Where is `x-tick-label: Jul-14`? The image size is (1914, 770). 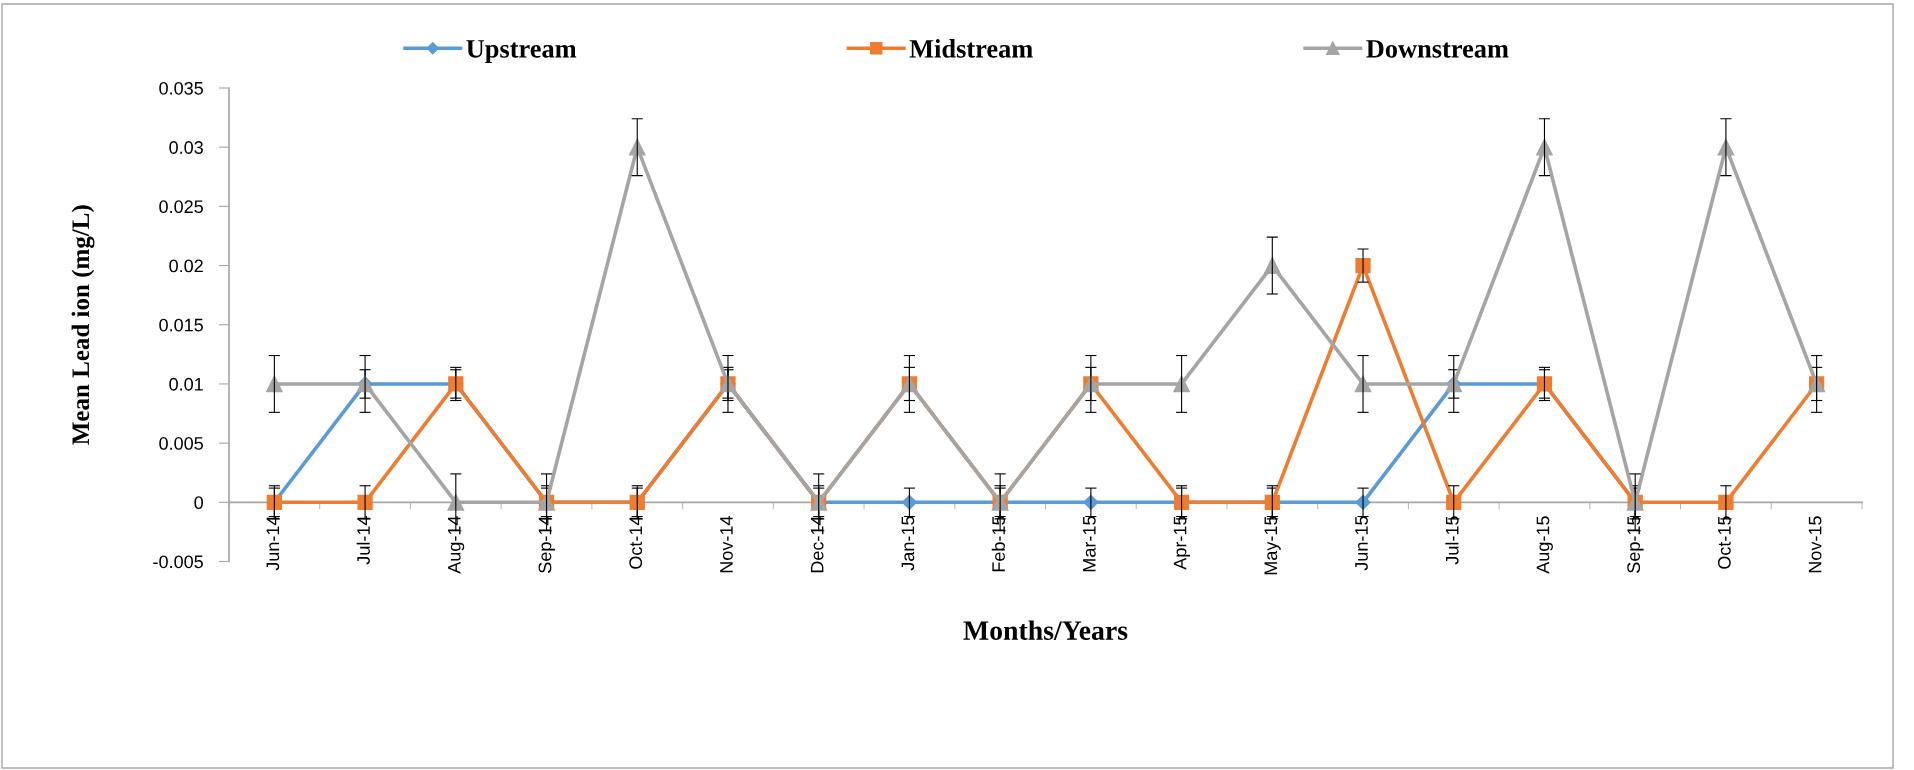 x-tick-label: Jul-14 is located at coordinates (363, 540).